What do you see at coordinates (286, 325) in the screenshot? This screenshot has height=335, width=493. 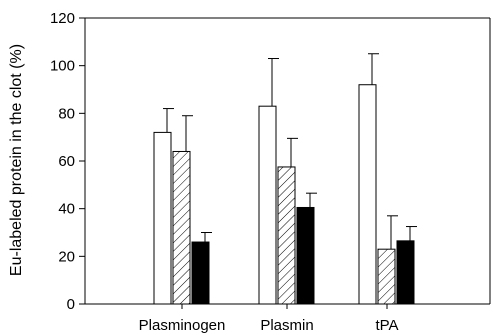 I see `category-label: Plasmin` at bounding box center [286, 325].